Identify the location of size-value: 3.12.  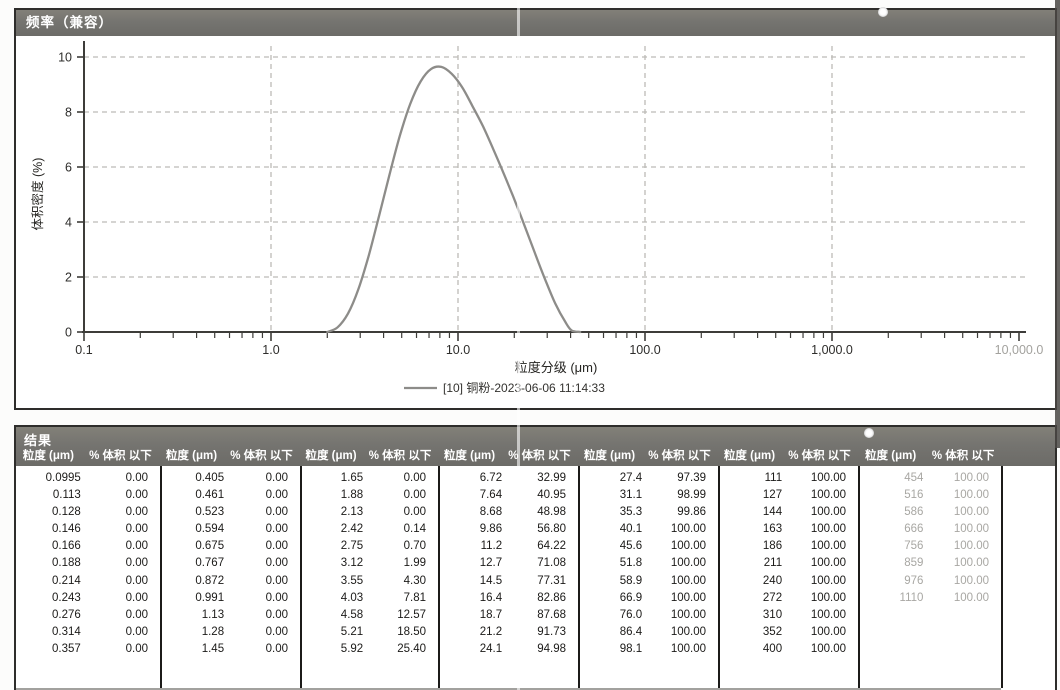
(352, 563).